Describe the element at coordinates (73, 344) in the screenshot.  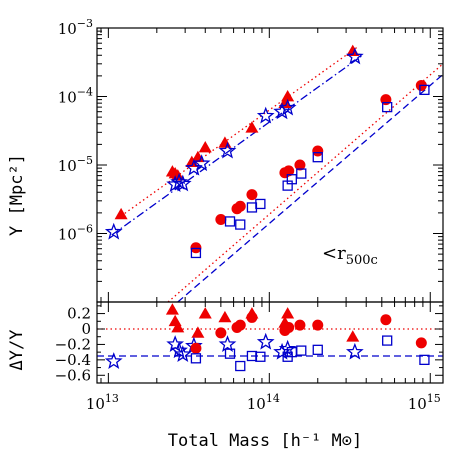
I see `y-tick-label: −0.2` at that location.